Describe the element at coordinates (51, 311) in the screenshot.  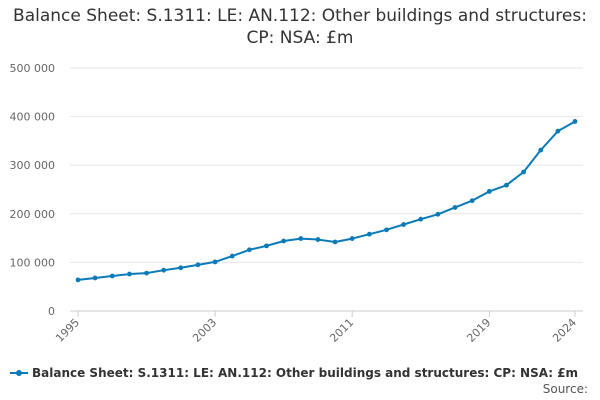
I see `y-tick-label: 0` at that location.